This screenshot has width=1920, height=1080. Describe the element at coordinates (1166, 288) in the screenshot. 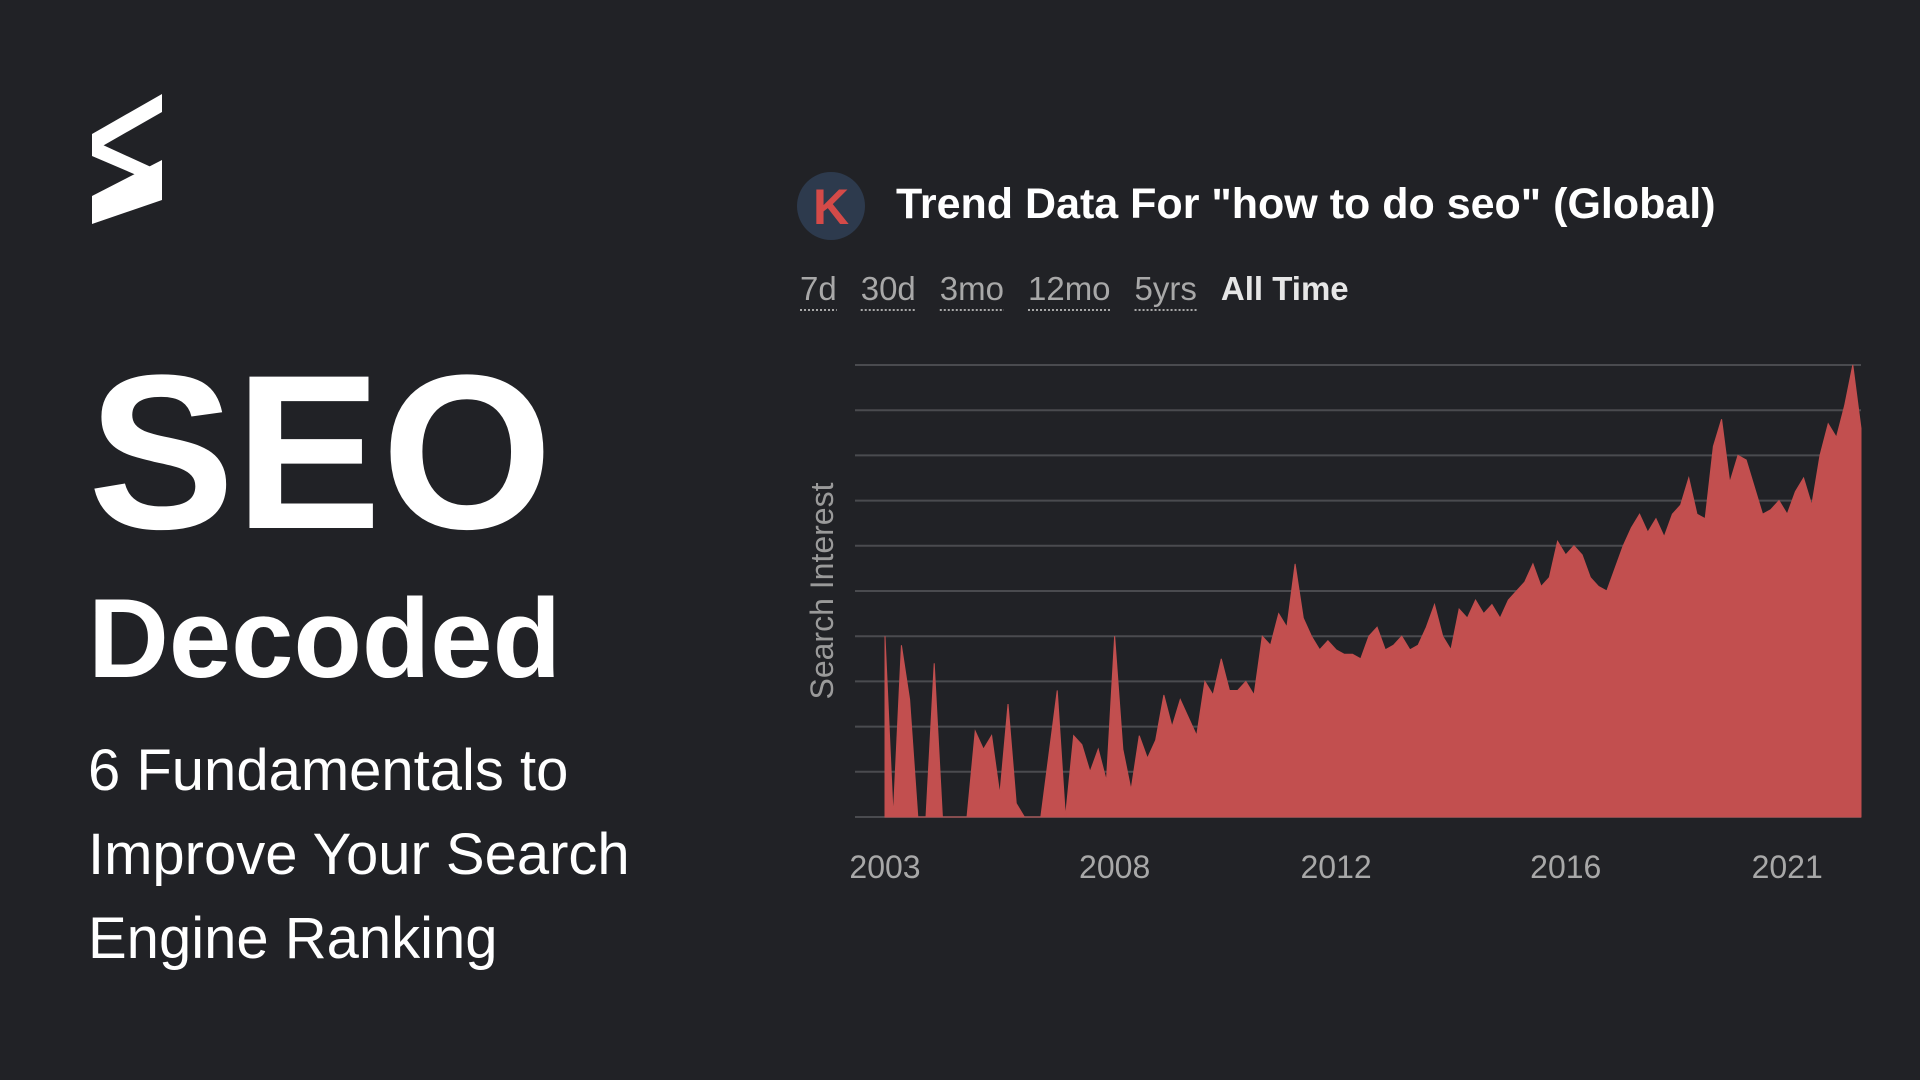

I see `range-tab: 5yrs` at that location.